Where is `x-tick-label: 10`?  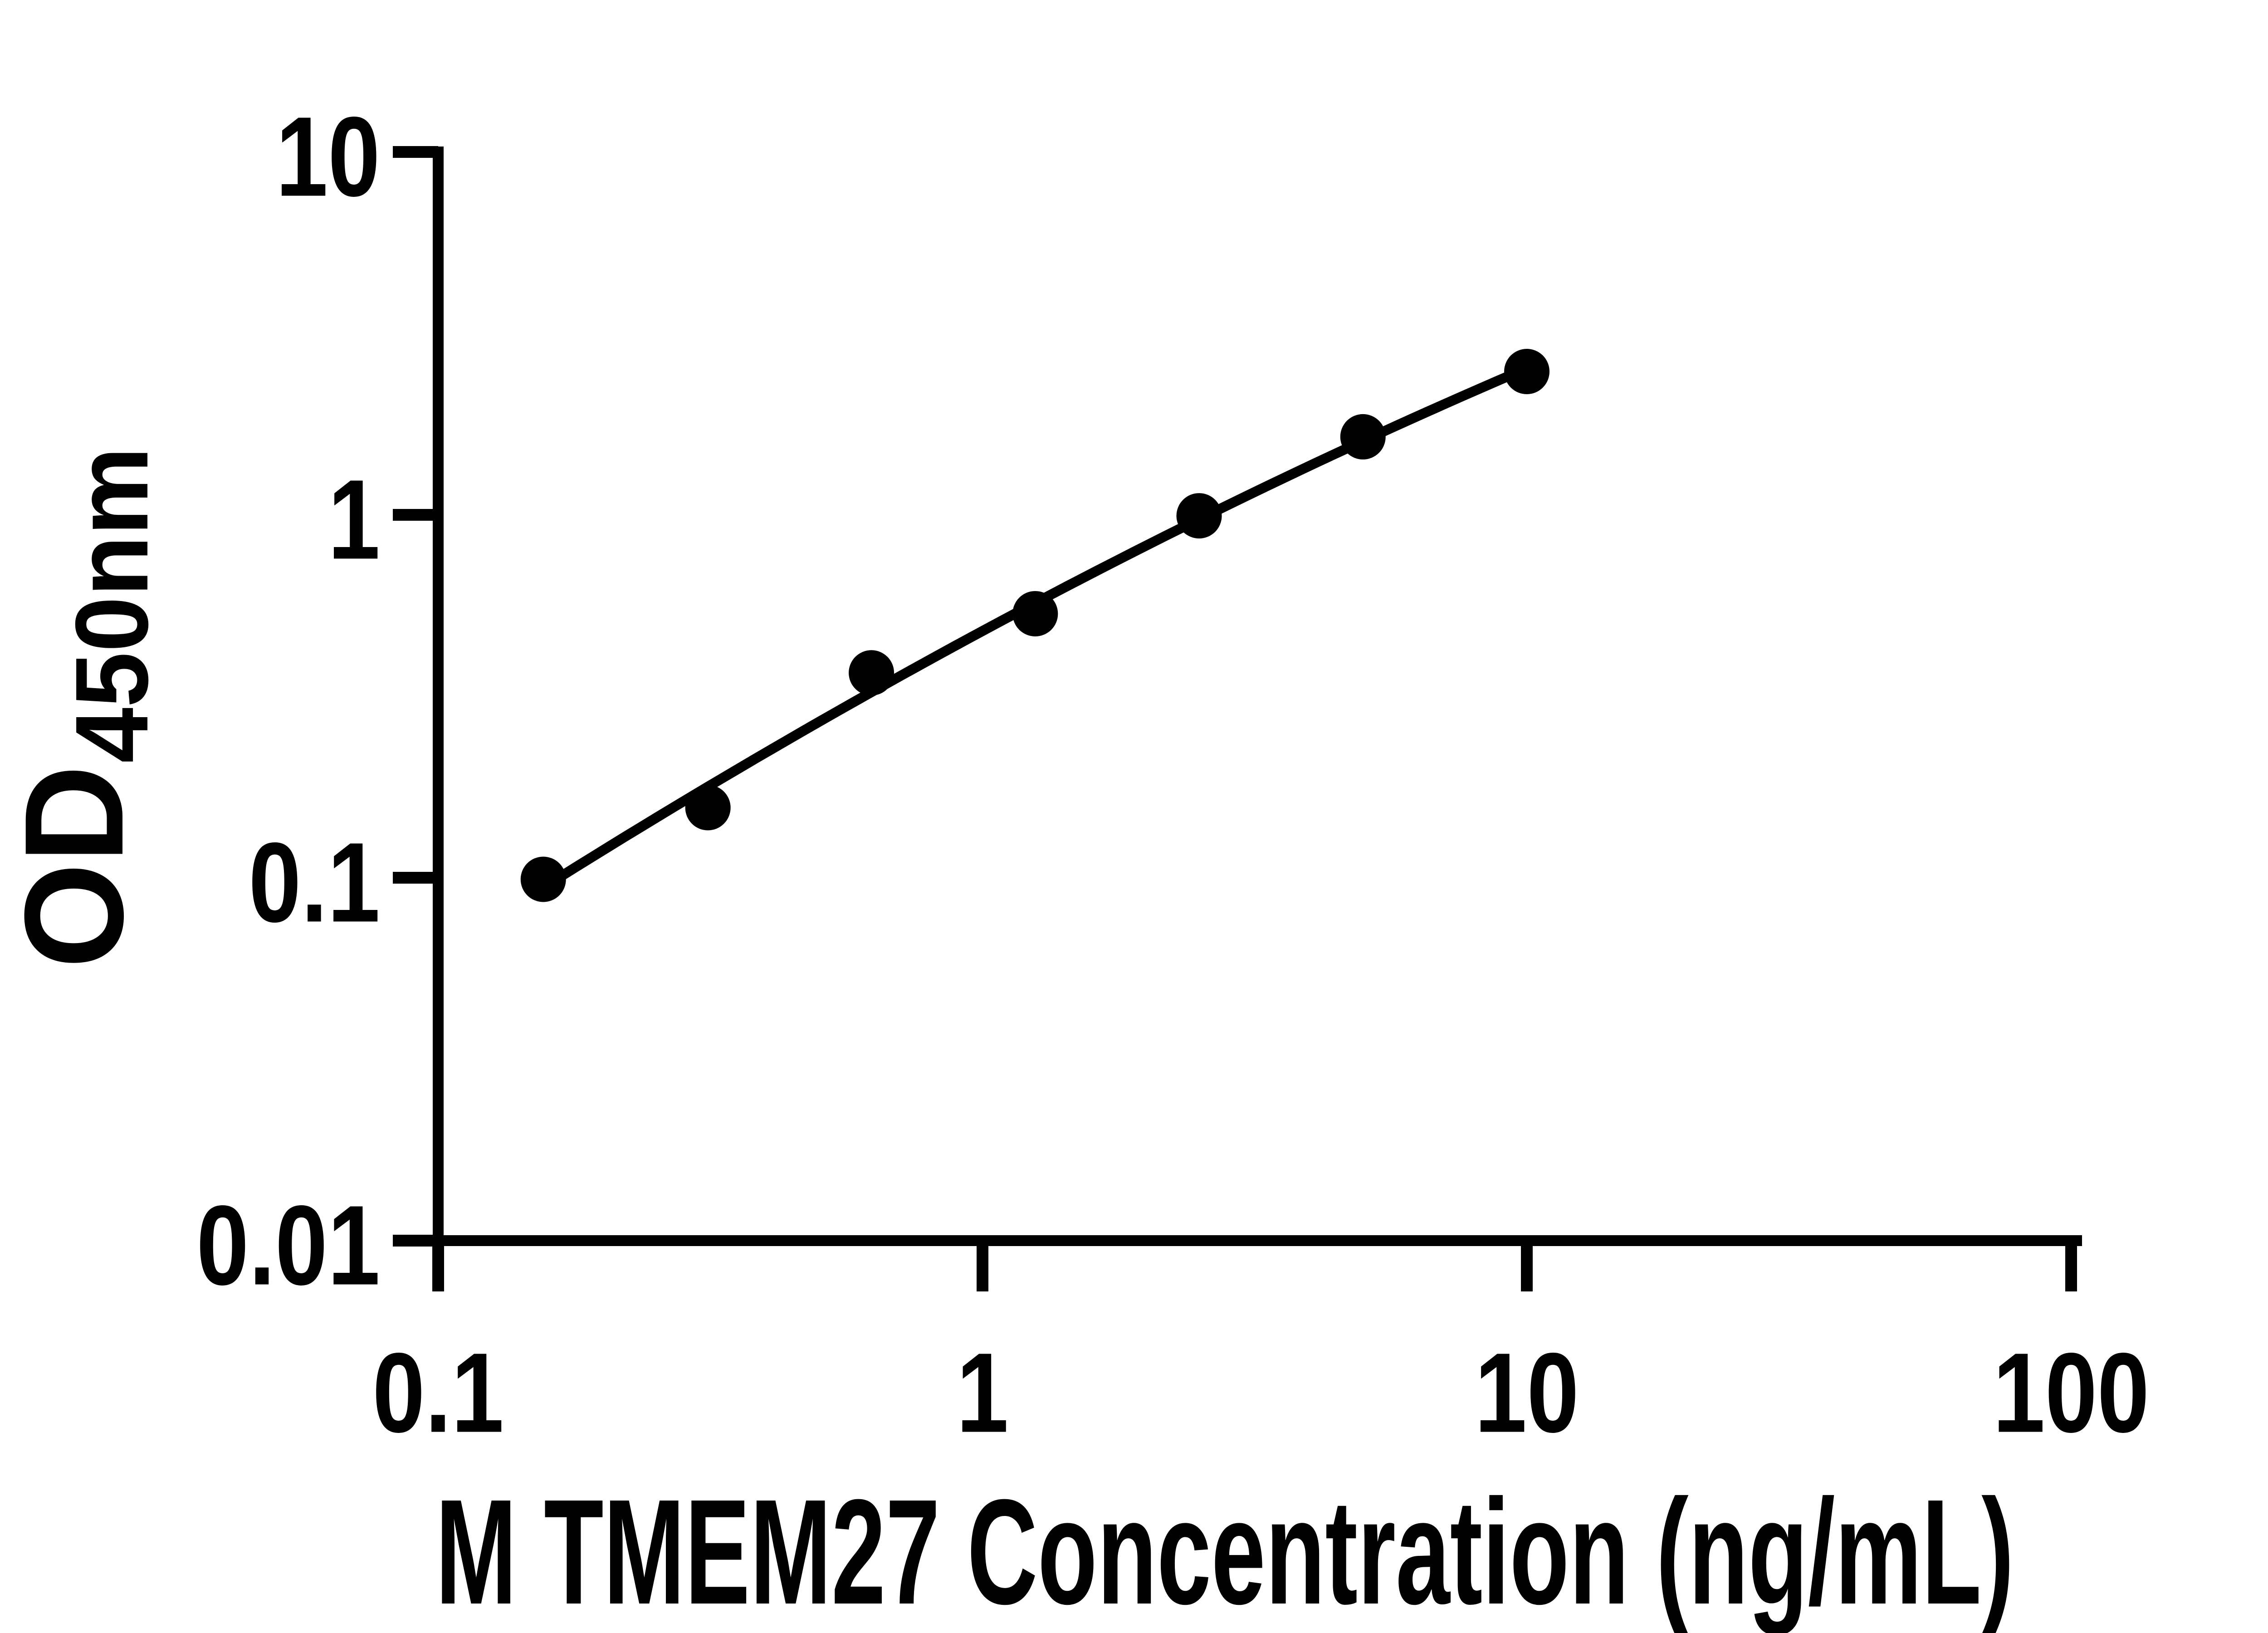 x-tick-label: 10 is located at coordinates (1527, 1393).